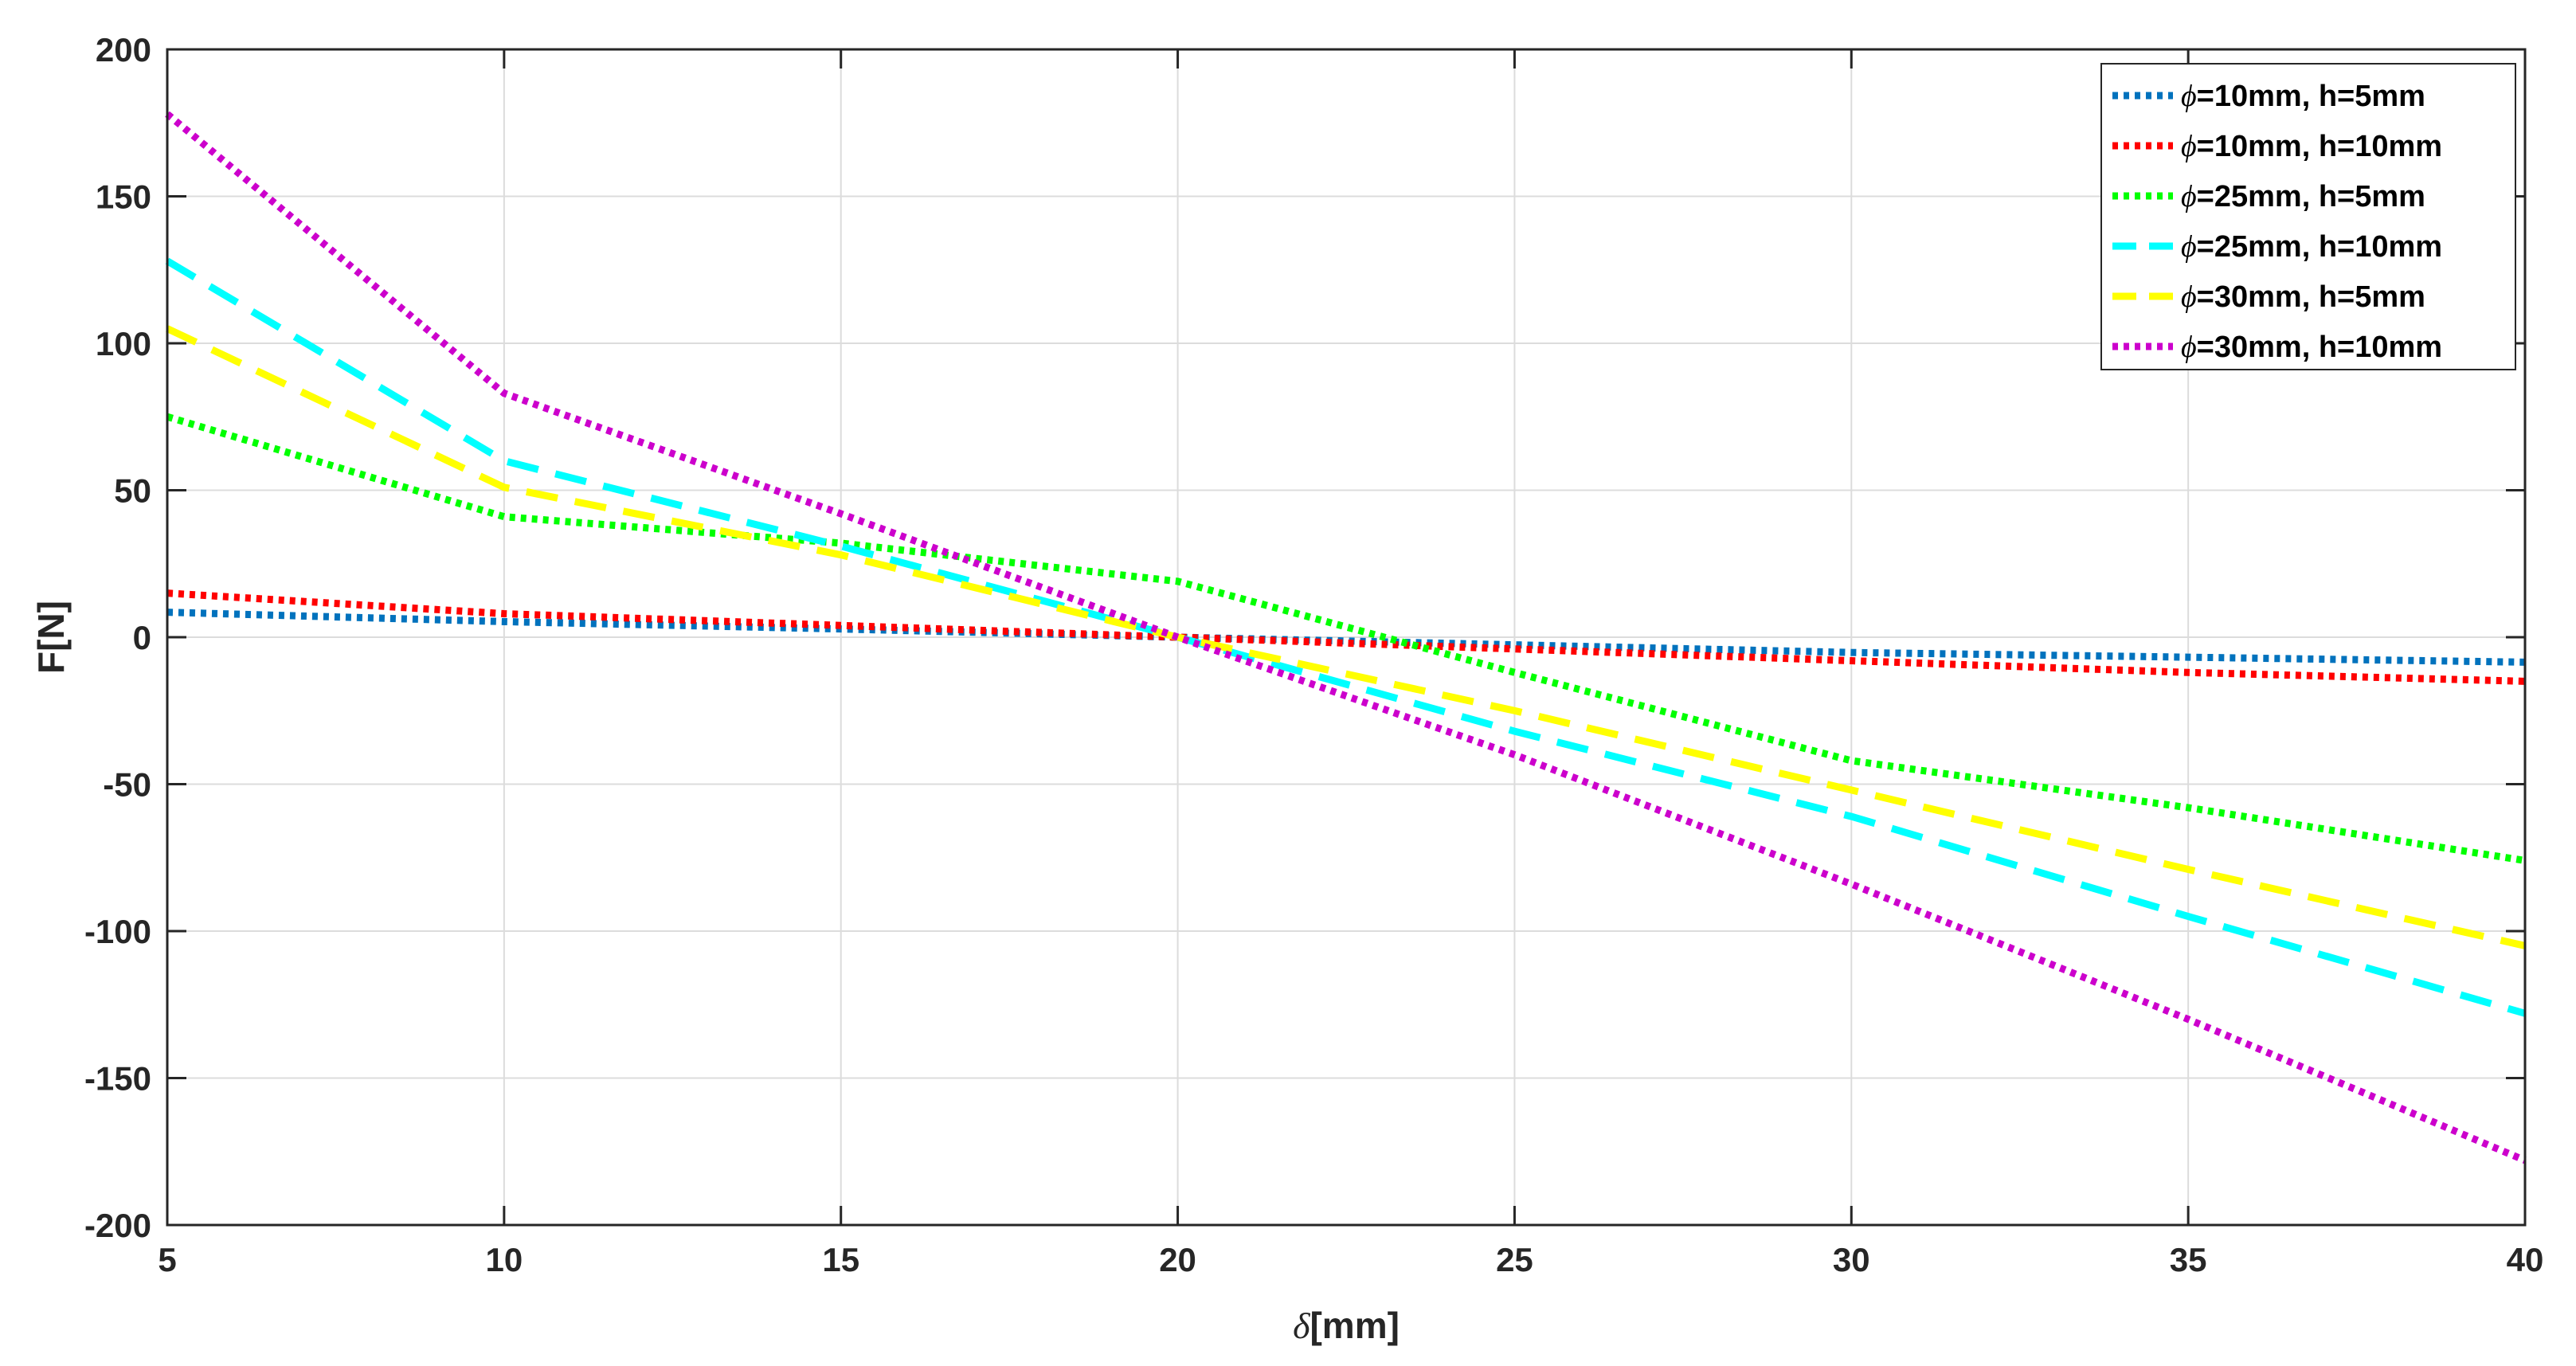 This screenshot has height=1366, width=2576. What do you see at coordinates (117, 637) in the screenshot?
I see `y-tick-labels: -200 -150 -100 -50 0 50 100 150 200` at bounding box center [117, 637].